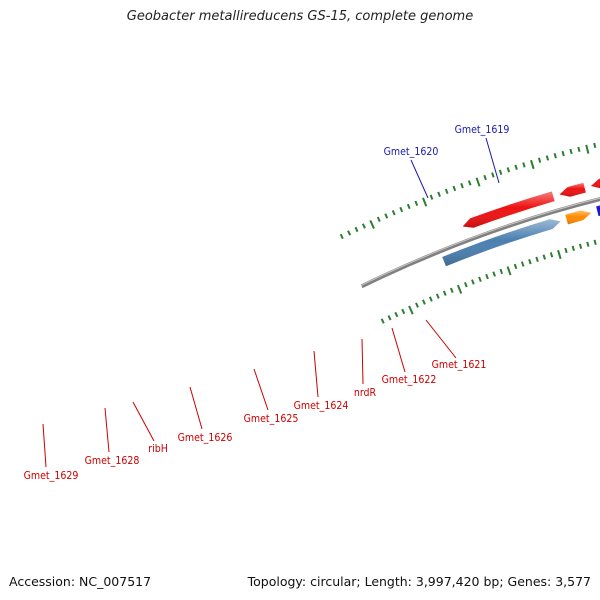 The width and height of the screenshot is (600, 600). Describe the element at coordinates (158, 449) in the screenshot. I see `gene-label: ribH` at that location.